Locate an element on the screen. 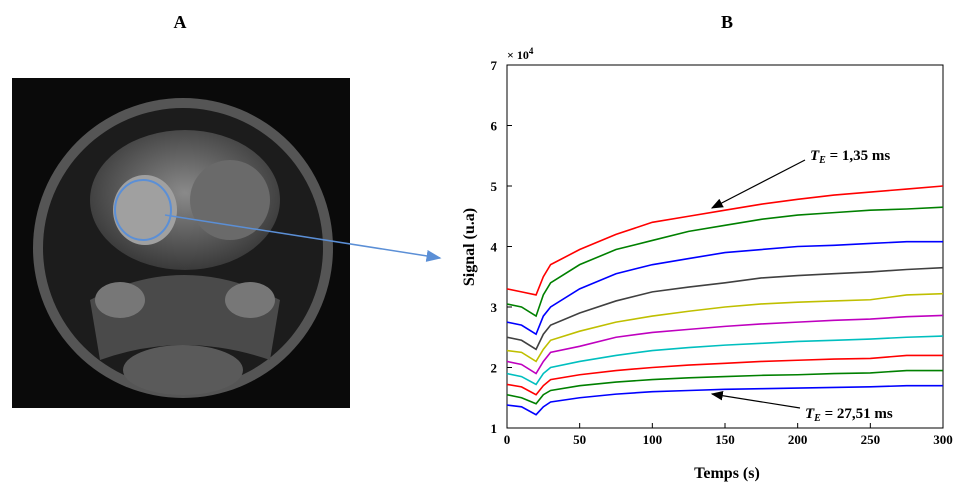  x-tick-label: 200 is located at coordinates (798, 439).